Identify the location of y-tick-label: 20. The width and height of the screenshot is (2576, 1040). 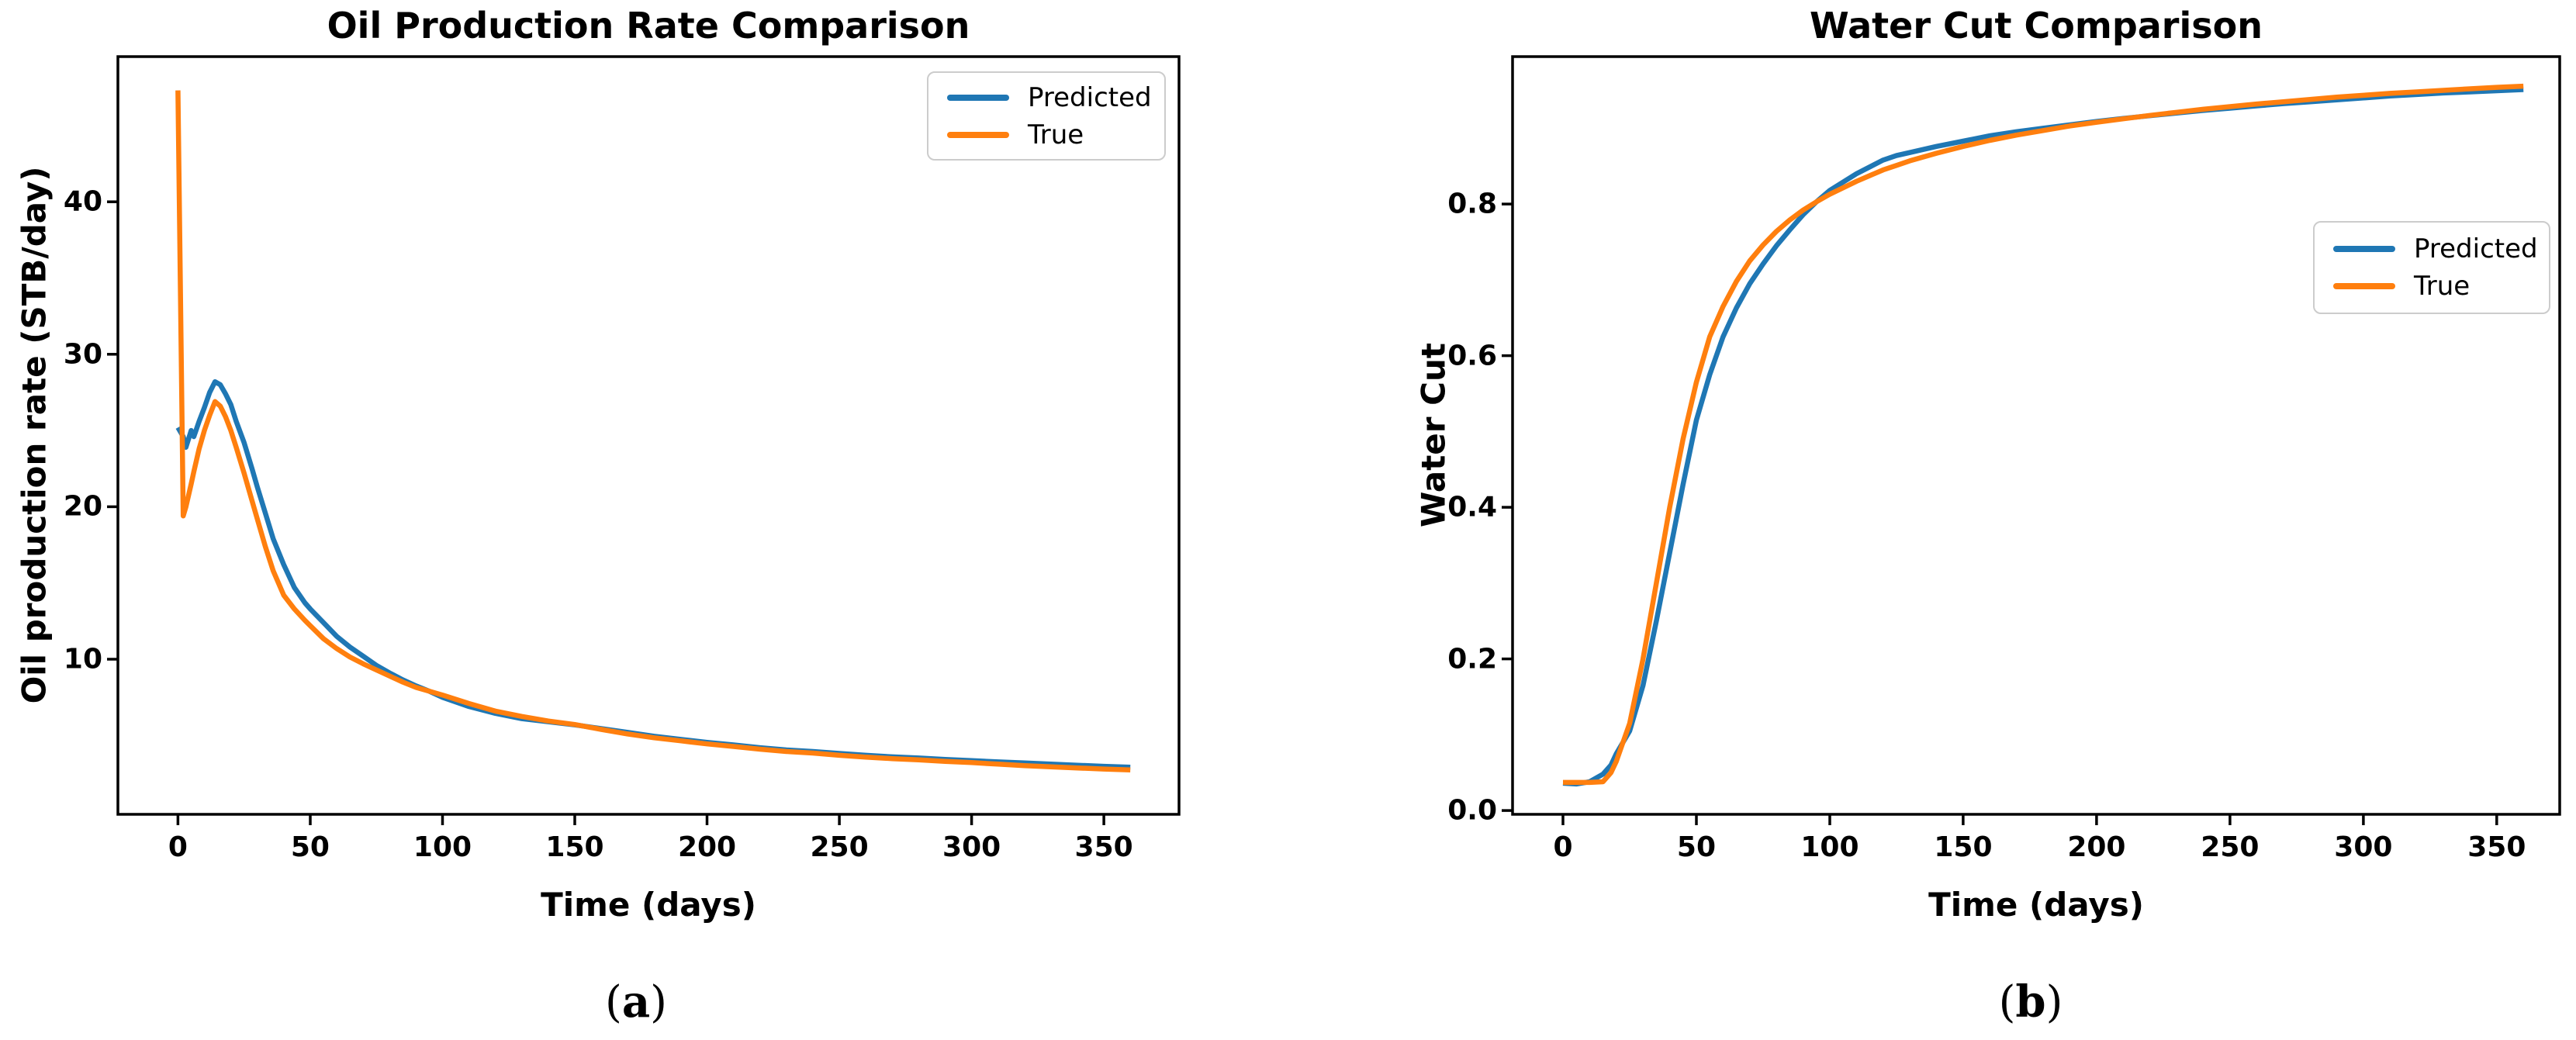
(82, 506).